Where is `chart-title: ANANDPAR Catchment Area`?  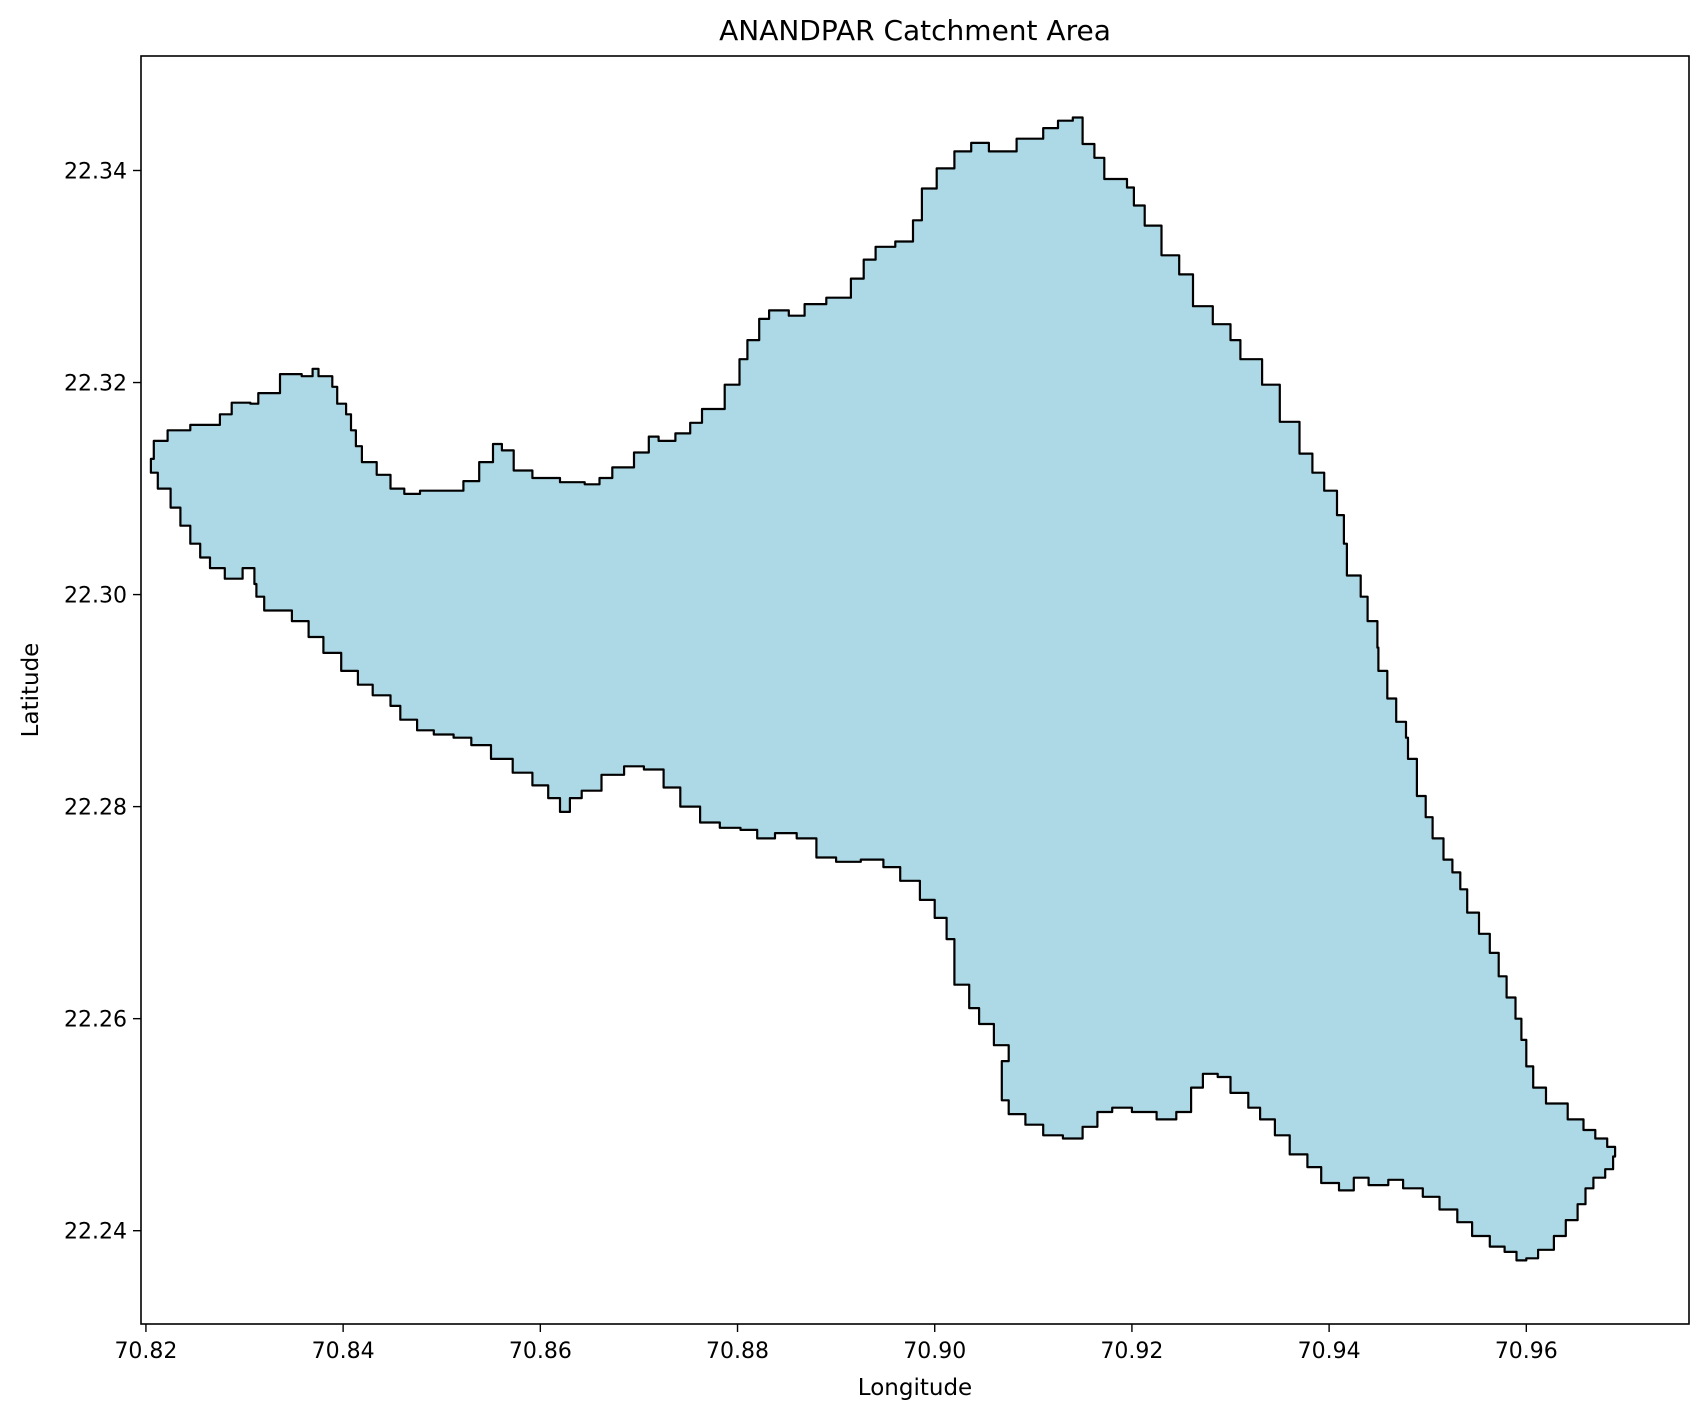
chart-title: ANANDPAR Catchment Area is located at coordinates (915, 30).